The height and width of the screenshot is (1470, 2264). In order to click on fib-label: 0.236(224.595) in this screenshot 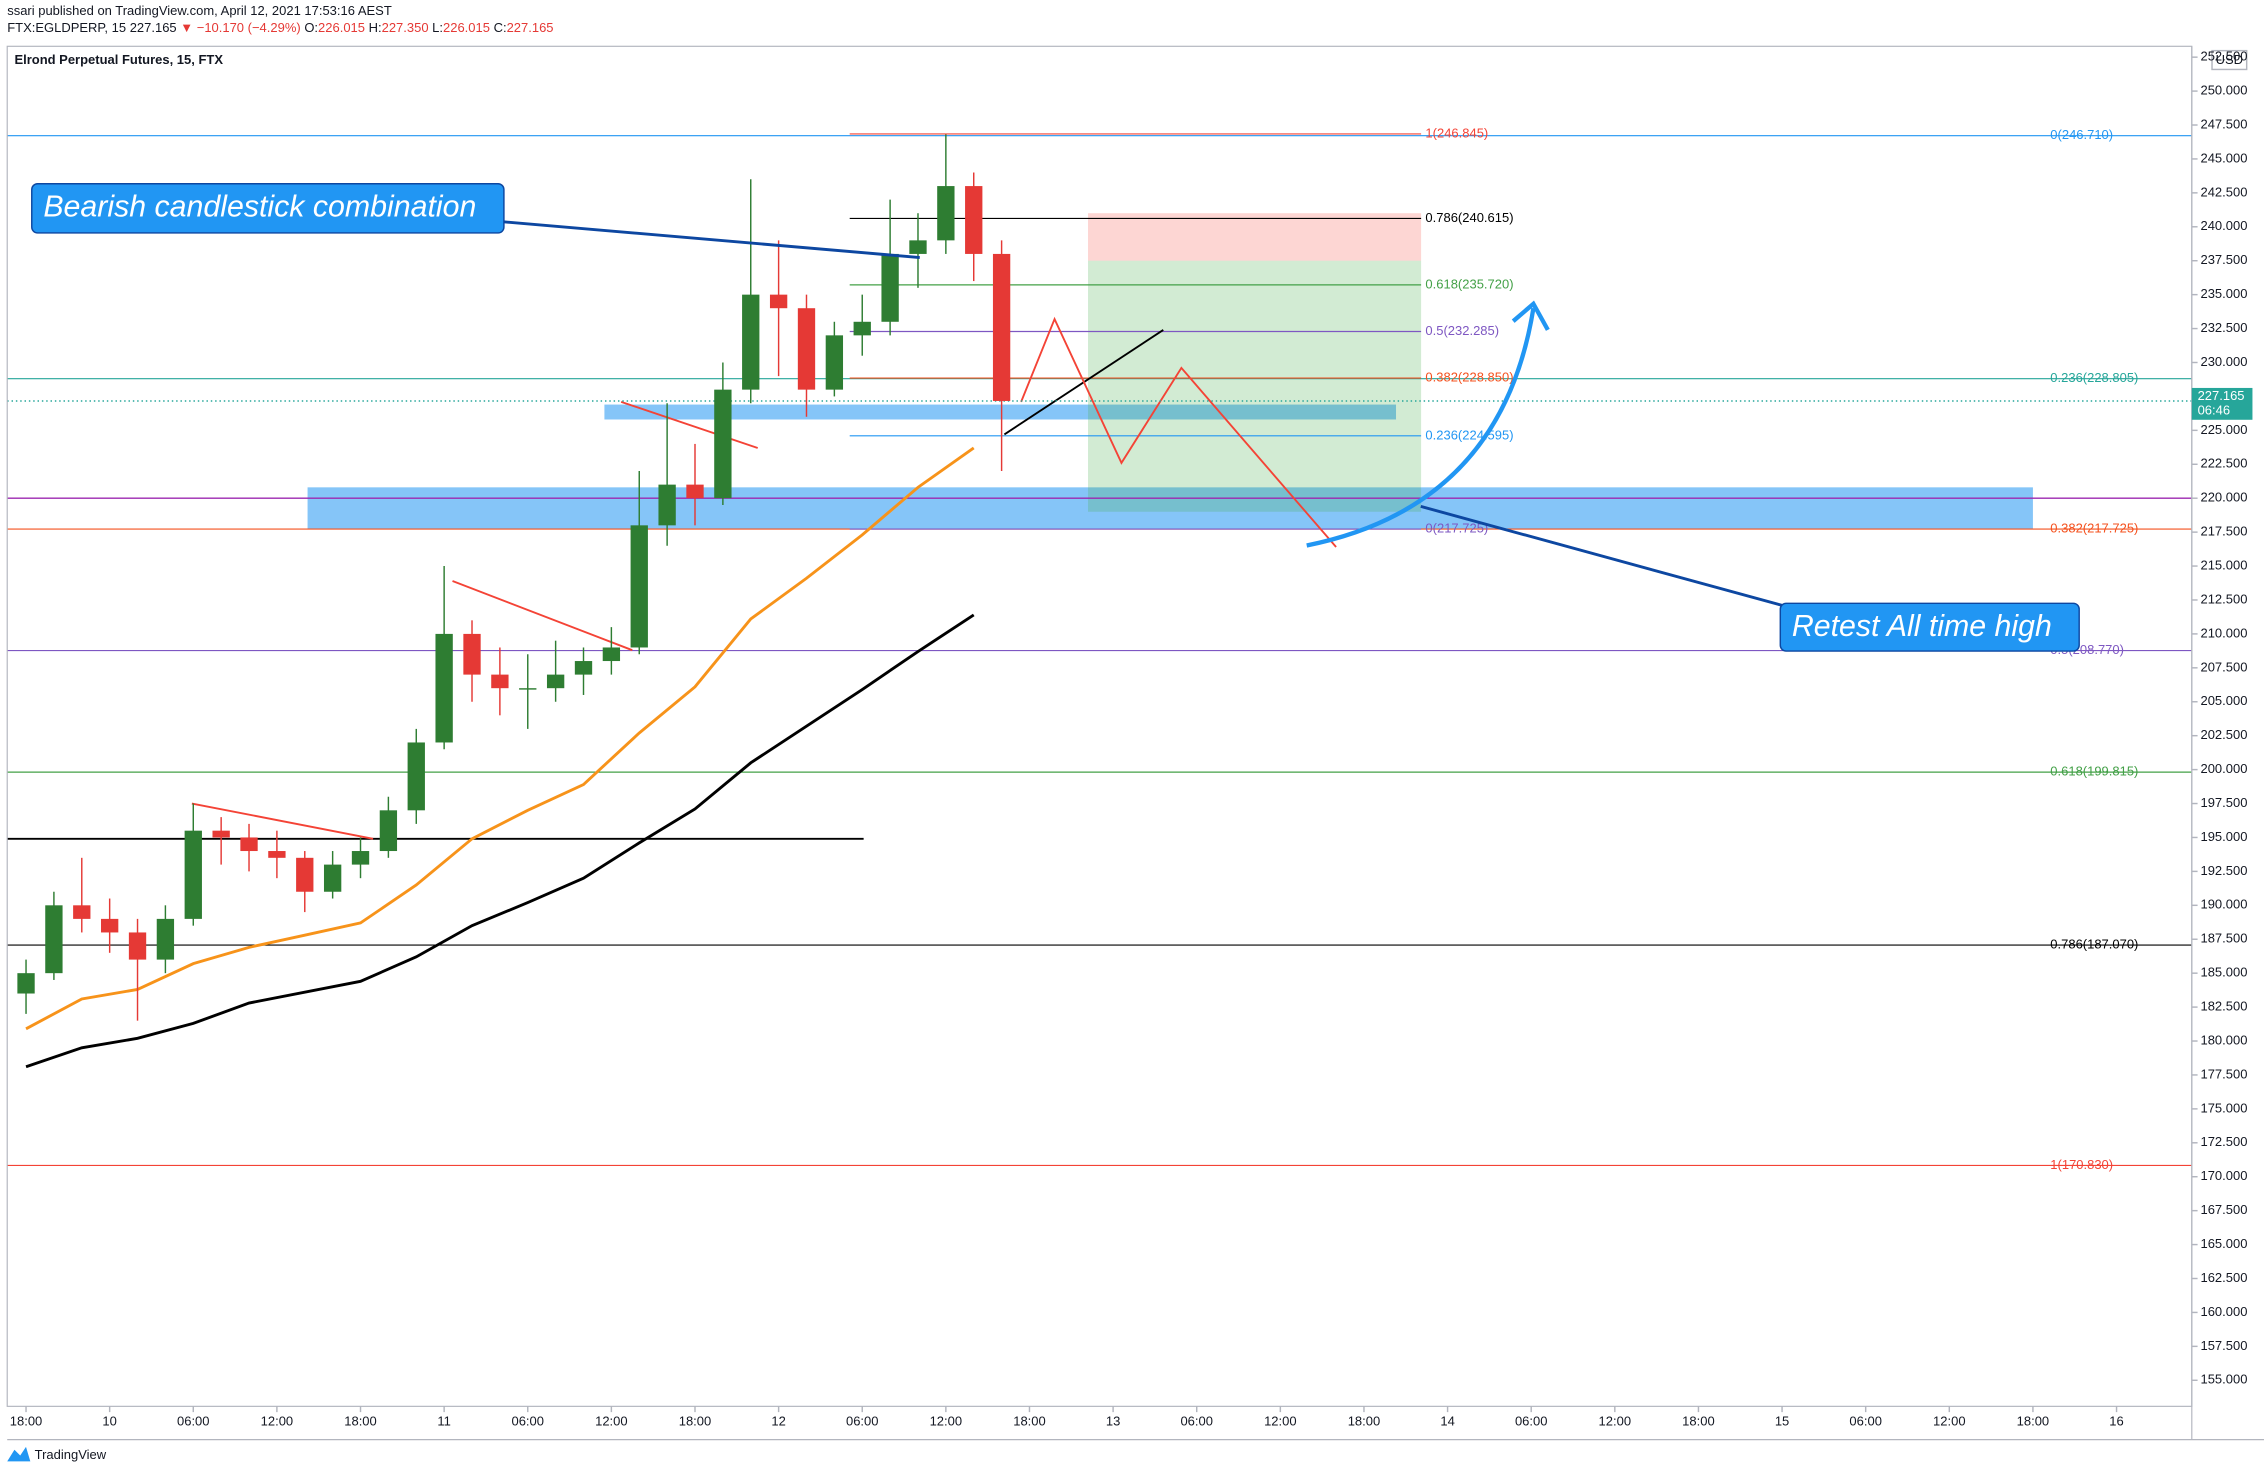, I will do `click(1469, 434)`.